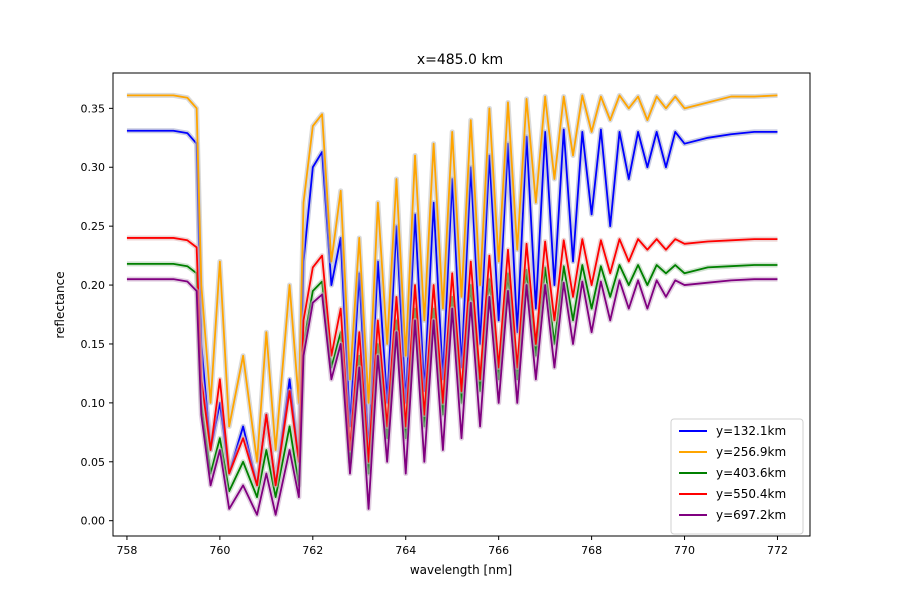 This screenshot has width=900, height=600. What do you see at coordinates (60, 304) in the screenshot?
I see `y-axis-label: reflectance` at bounding box center [60, 304].